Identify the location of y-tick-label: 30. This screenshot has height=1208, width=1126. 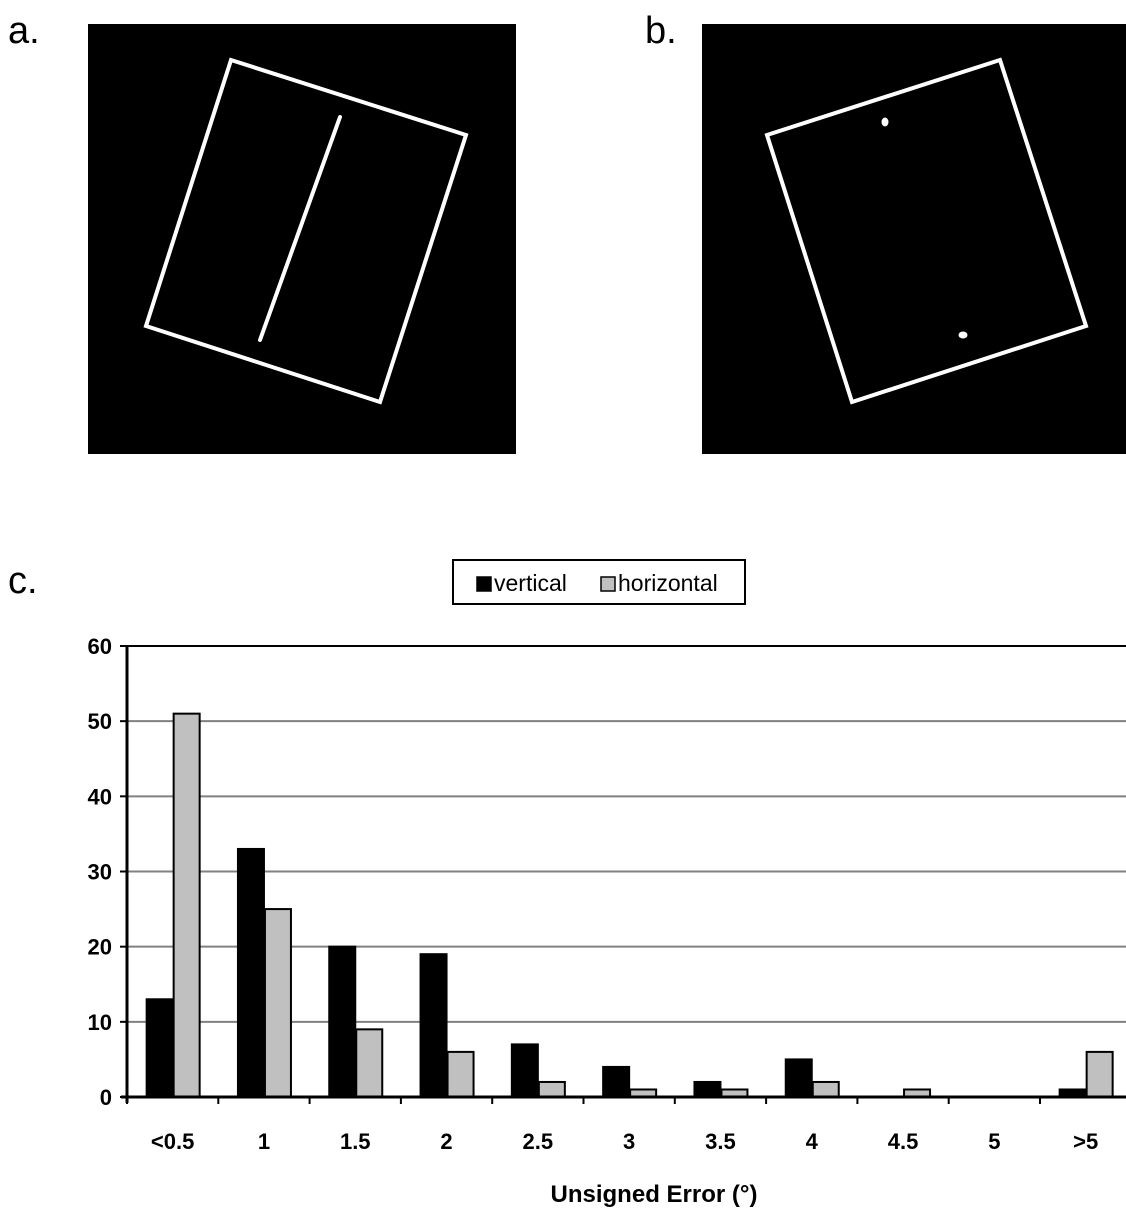
(100, 872).